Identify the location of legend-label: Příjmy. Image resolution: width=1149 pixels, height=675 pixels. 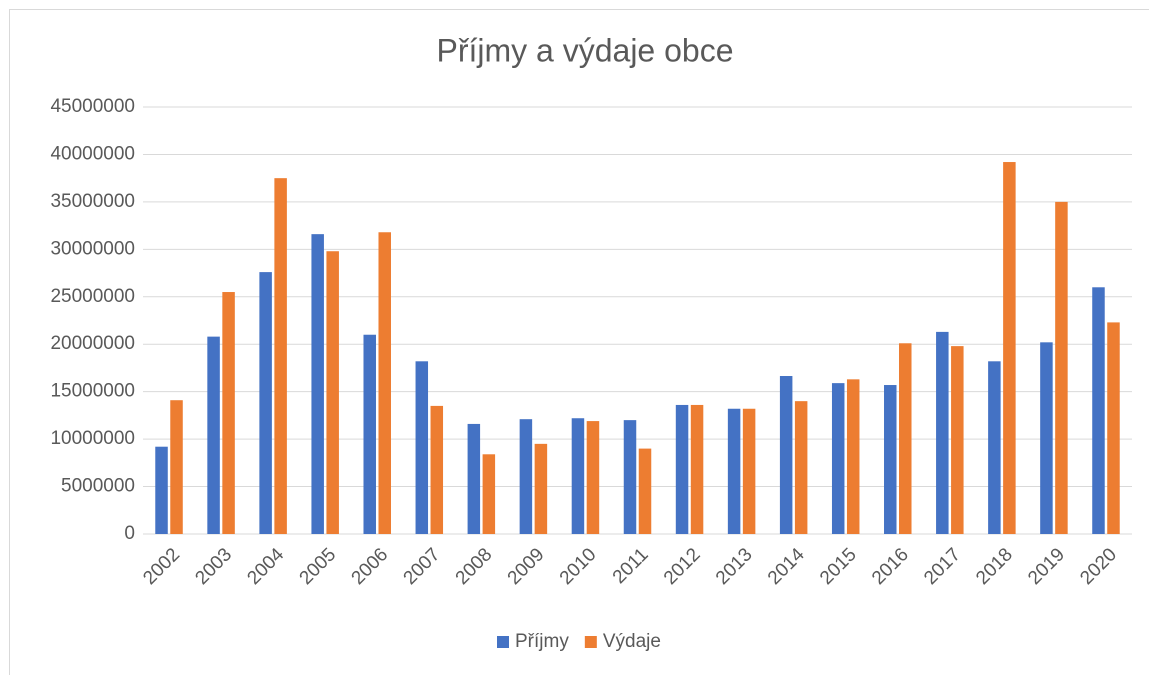
(542, 641).